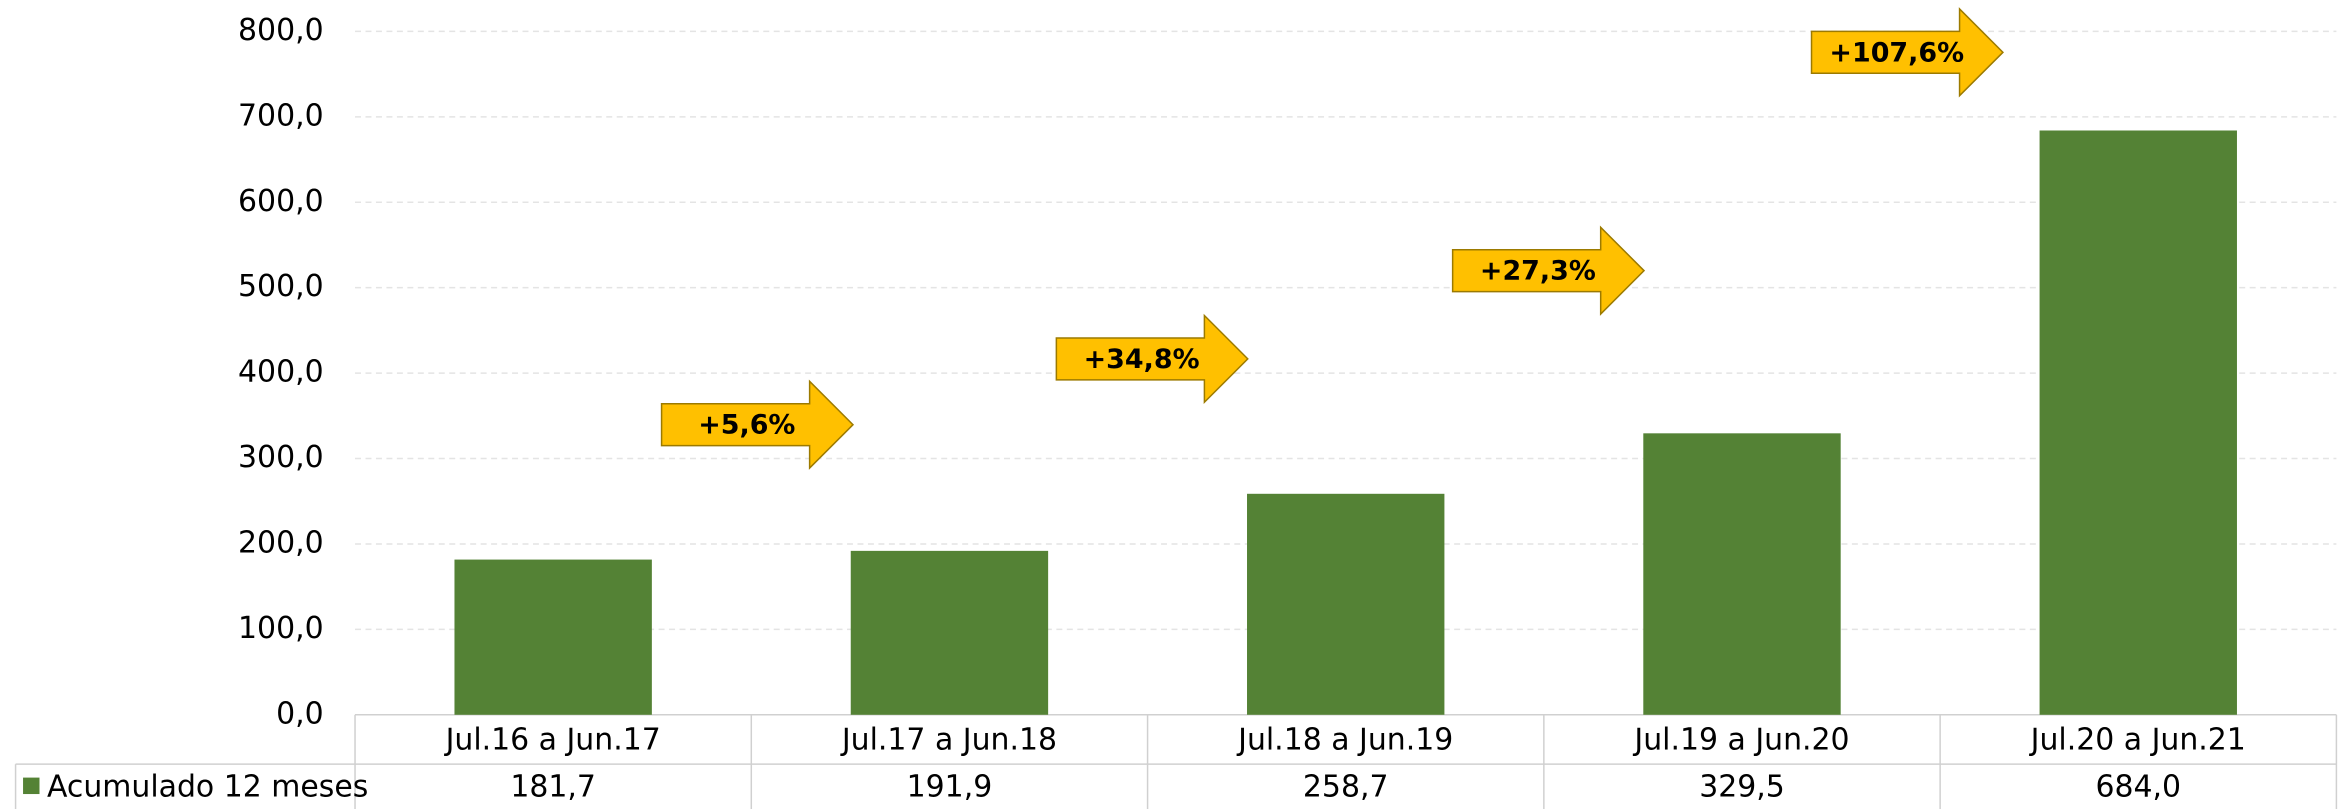  I want to click on y-tick-label: 500,0, so click(281, 286).